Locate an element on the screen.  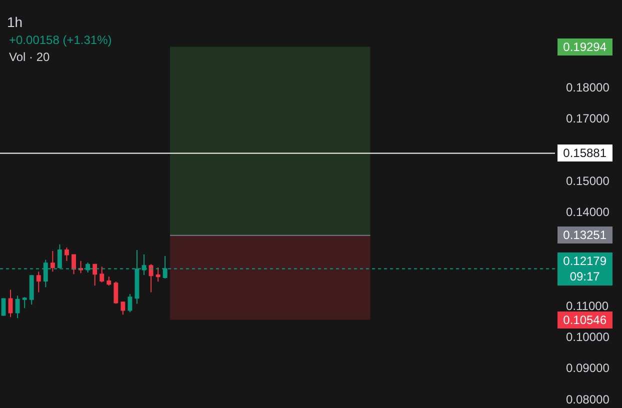
y-tick-label: 0.11000 is located at coordinates (587, 305).